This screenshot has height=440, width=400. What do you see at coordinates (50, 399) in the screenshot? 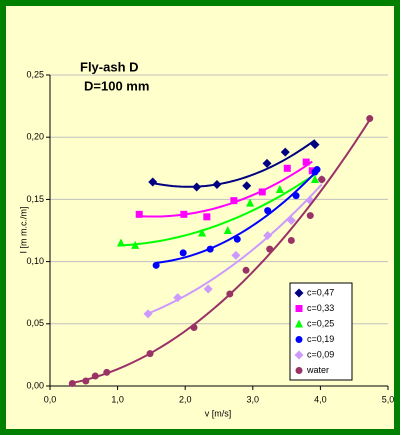
I see `x-tick-label: 0,0` at bounding box center [50, 399].